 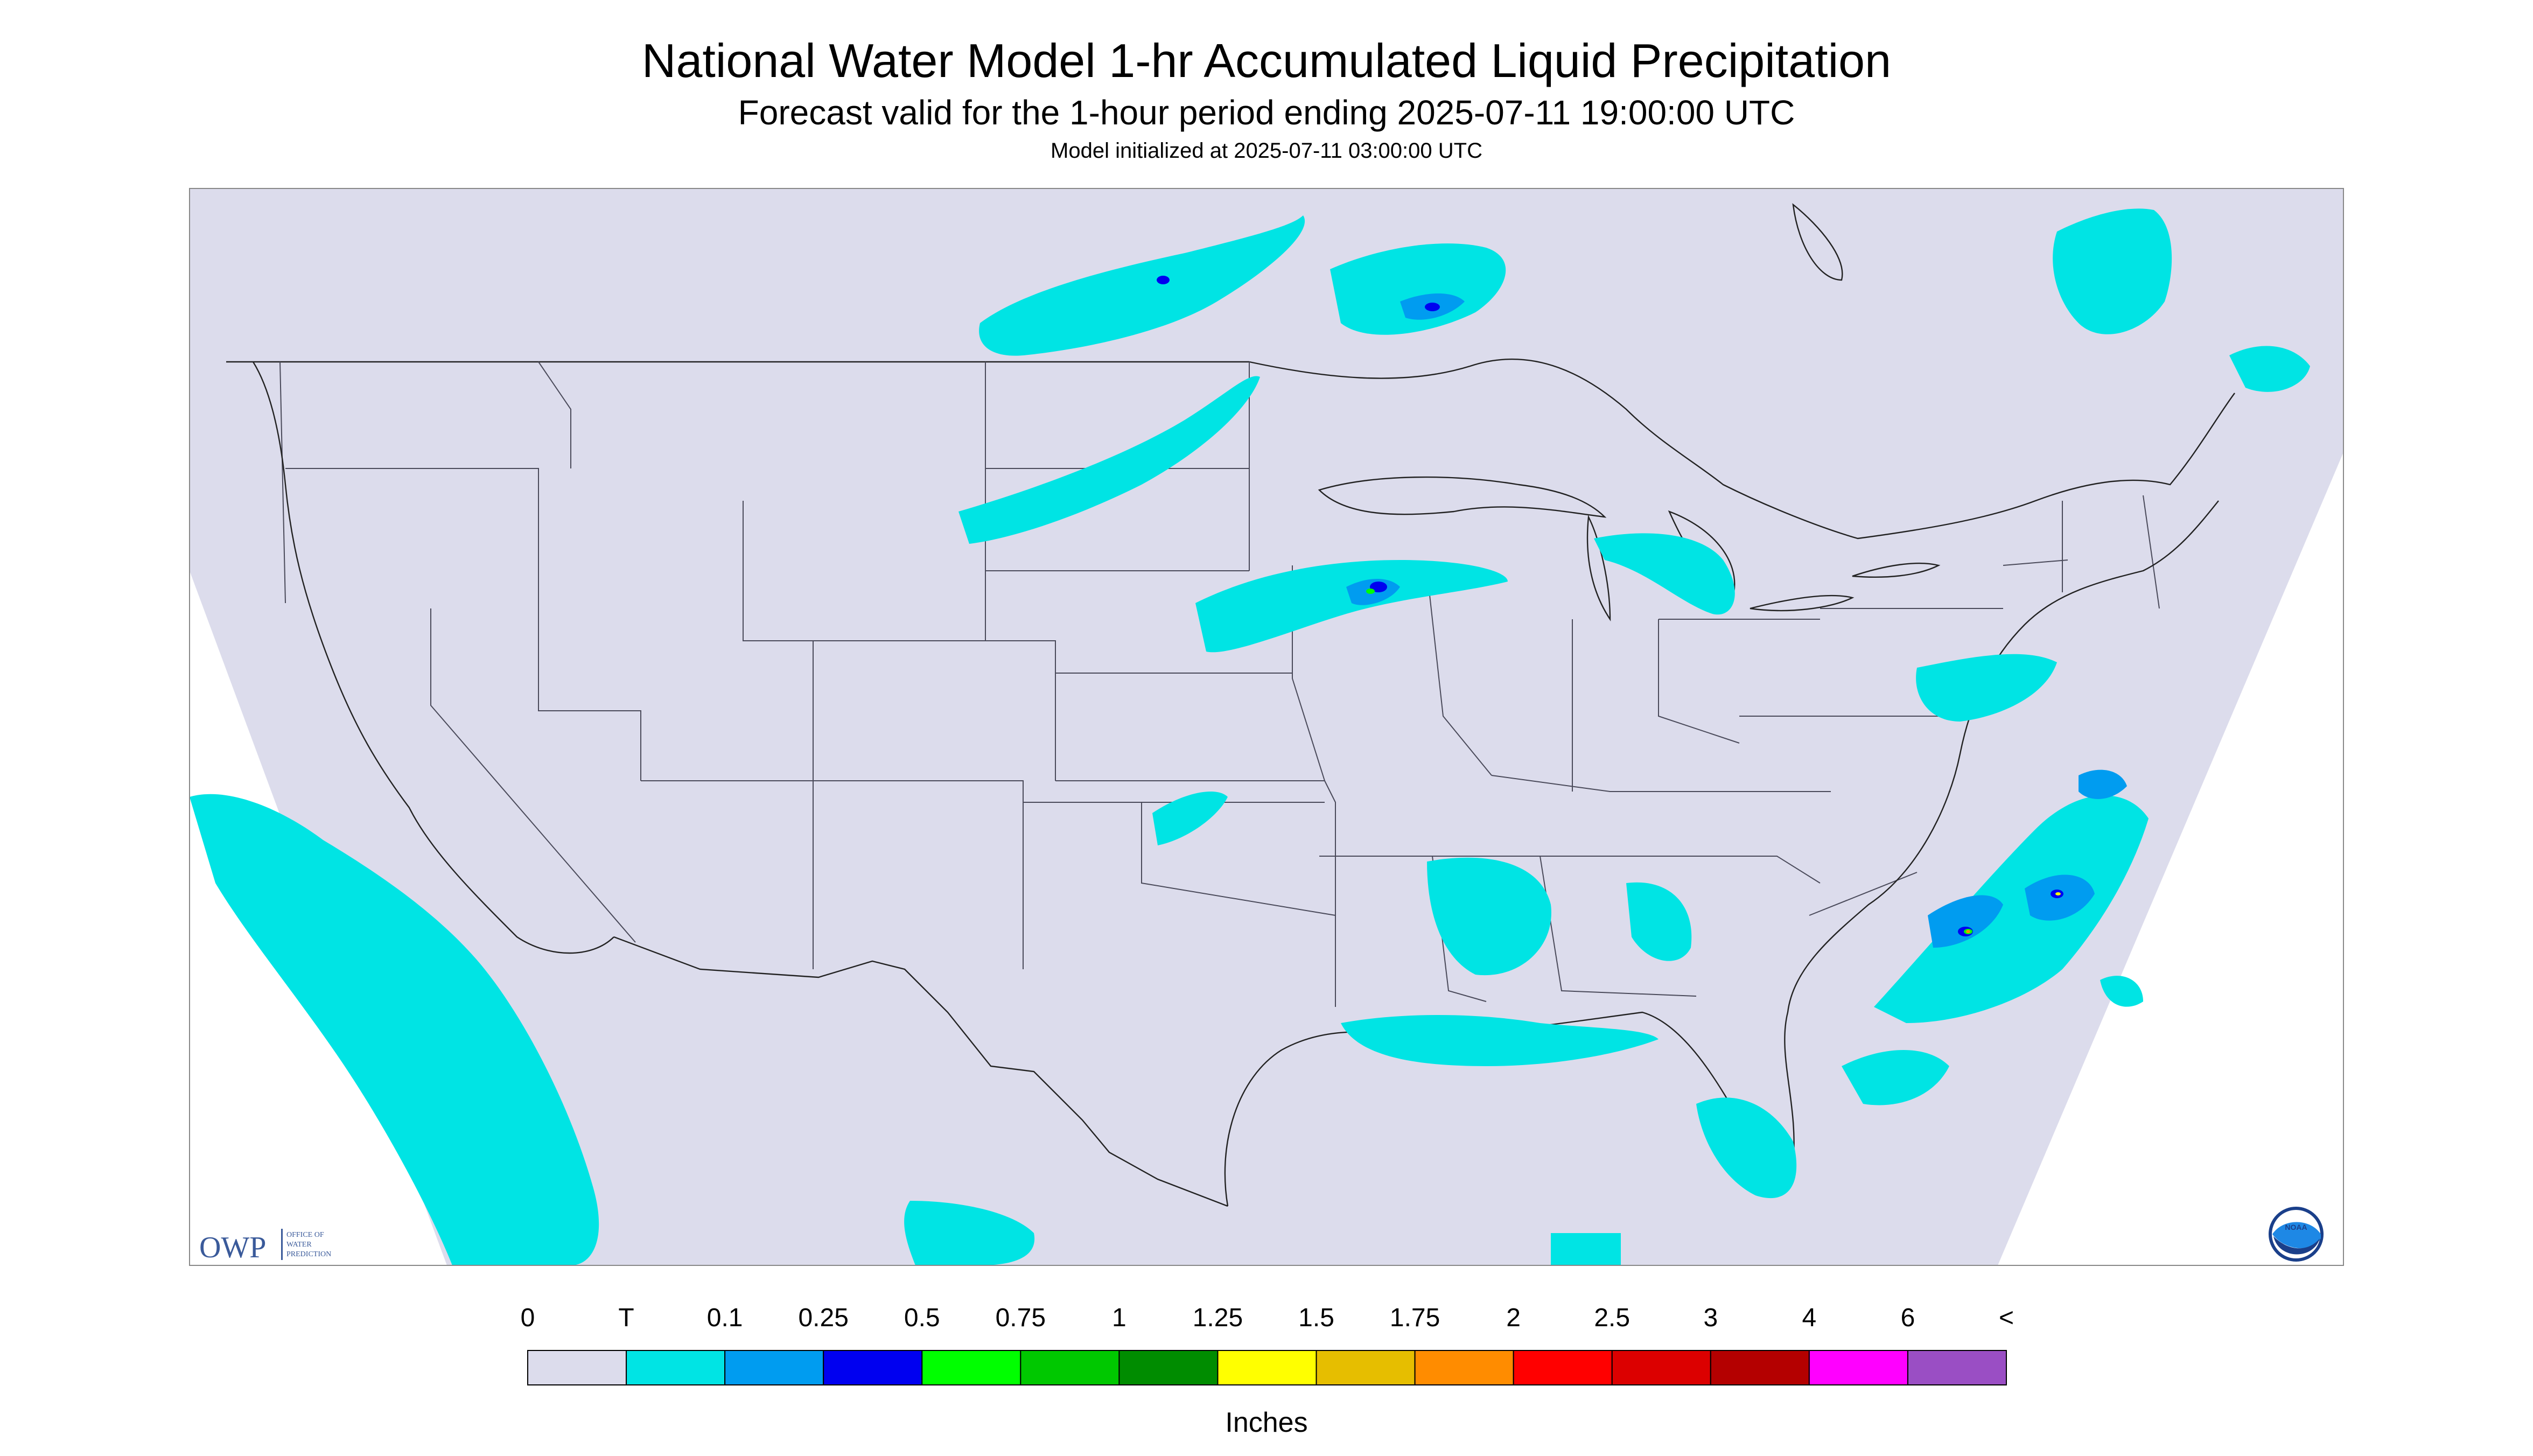 I want to click on legend-tick-label: 2, so click(x=1514, y=1318).